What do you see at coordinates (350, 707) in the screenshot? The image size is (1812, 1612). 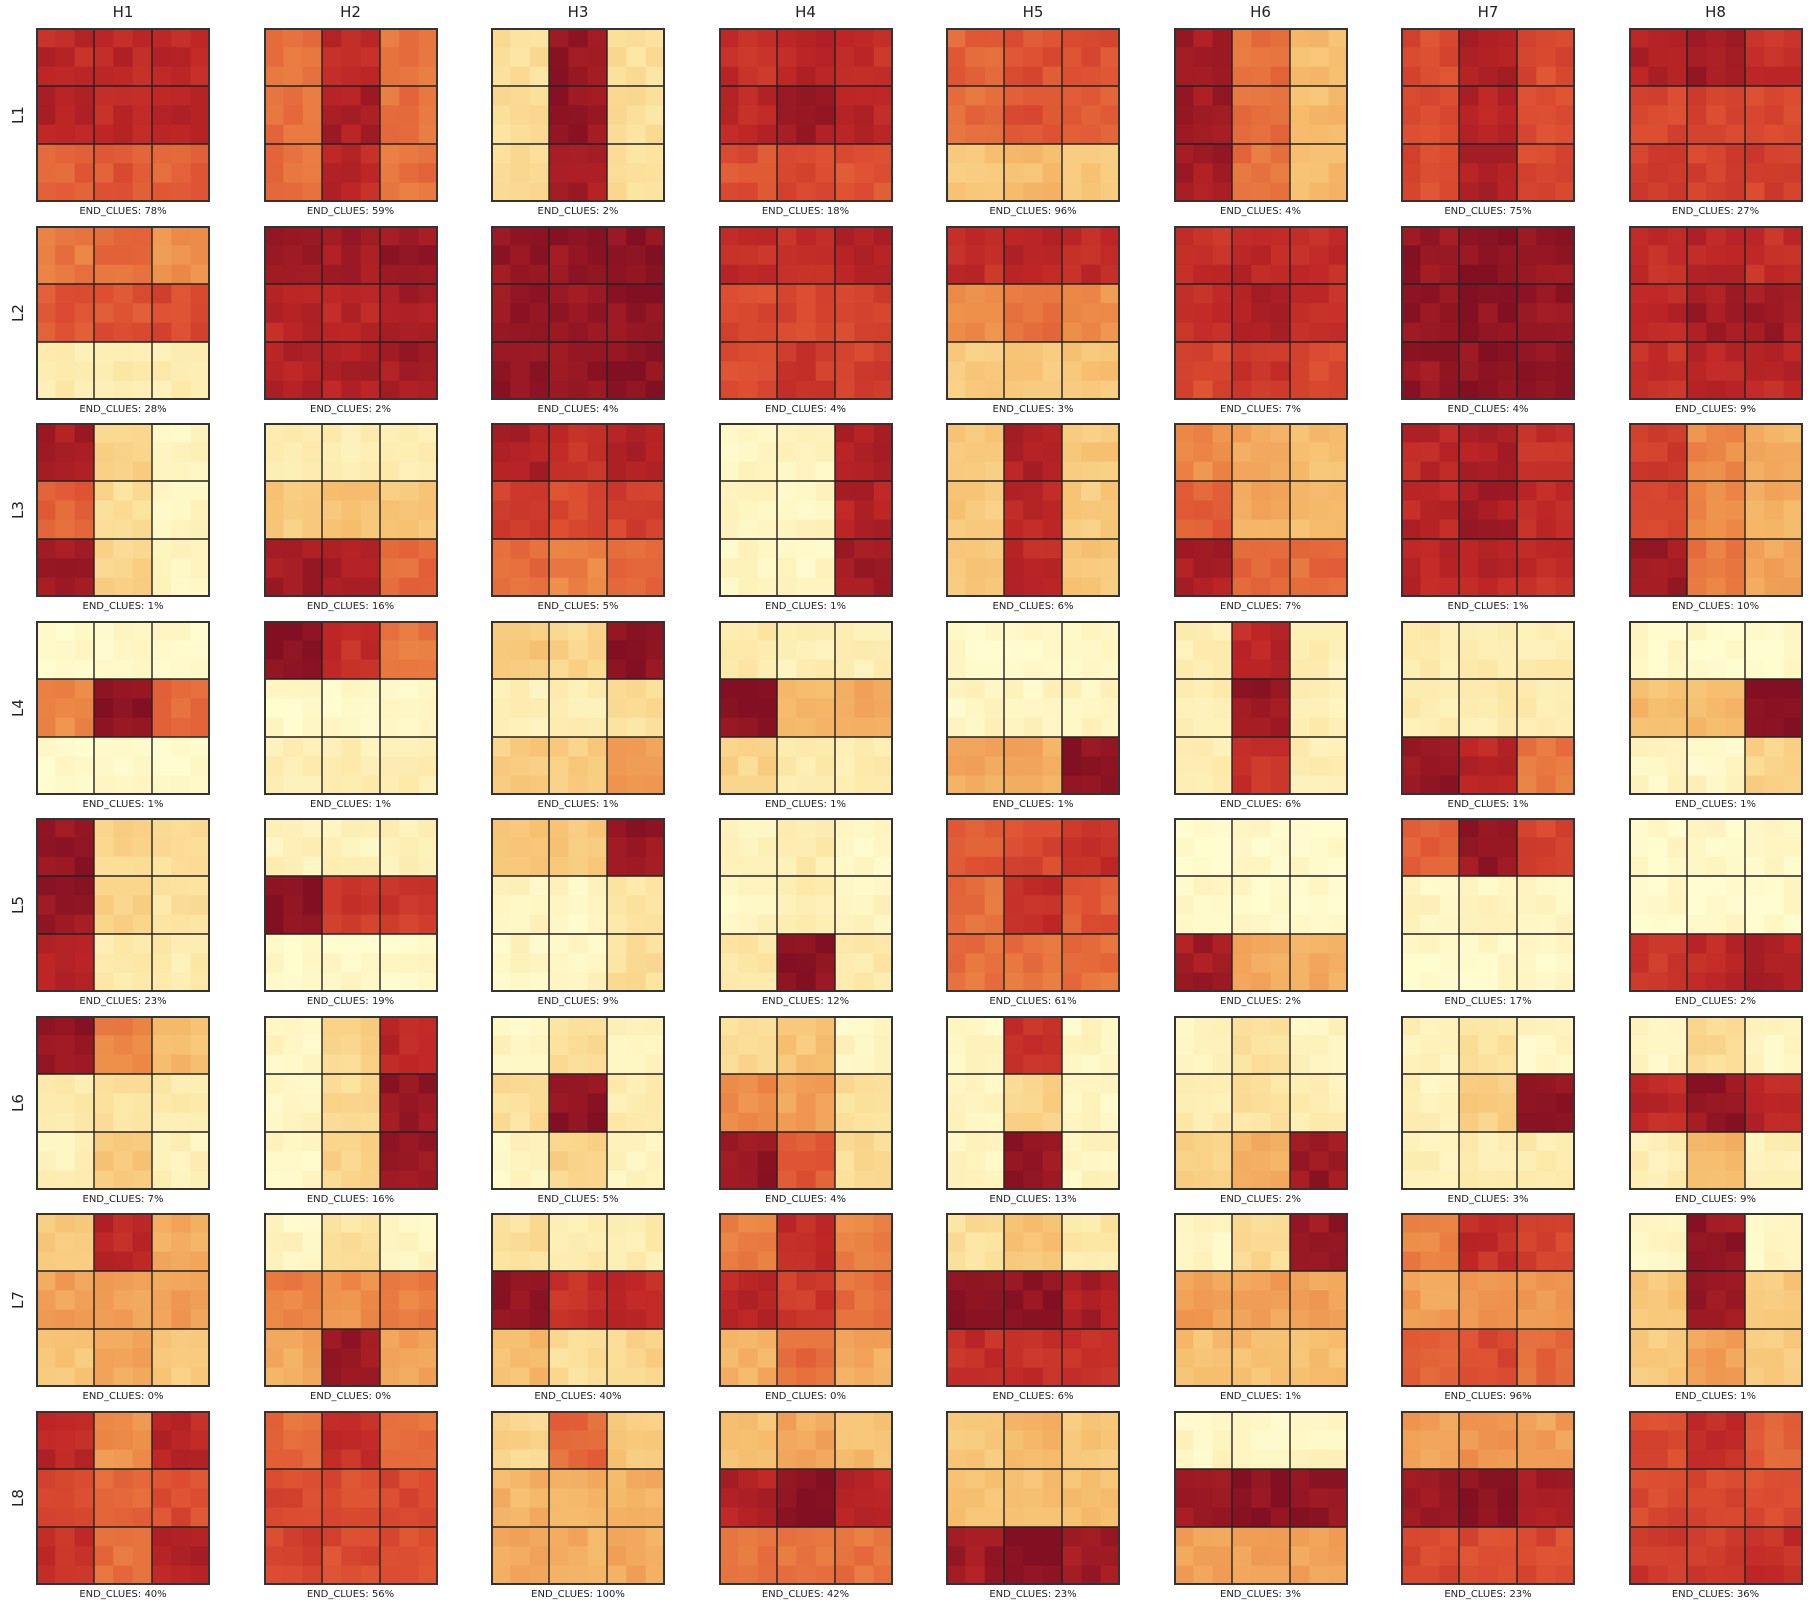 I see `panel-border` at bounding box center [350, 707].